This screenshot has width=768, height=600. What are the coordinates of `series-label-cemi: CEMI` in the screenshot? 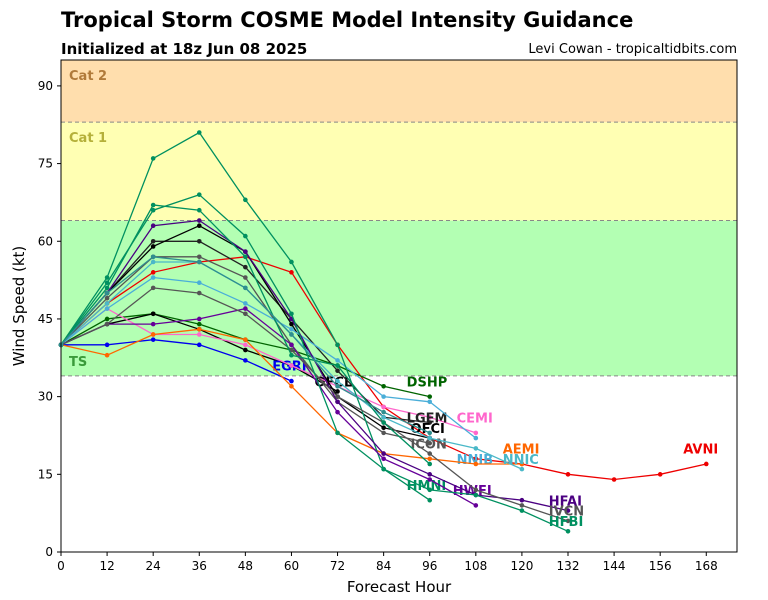 It's located at (475, 419).